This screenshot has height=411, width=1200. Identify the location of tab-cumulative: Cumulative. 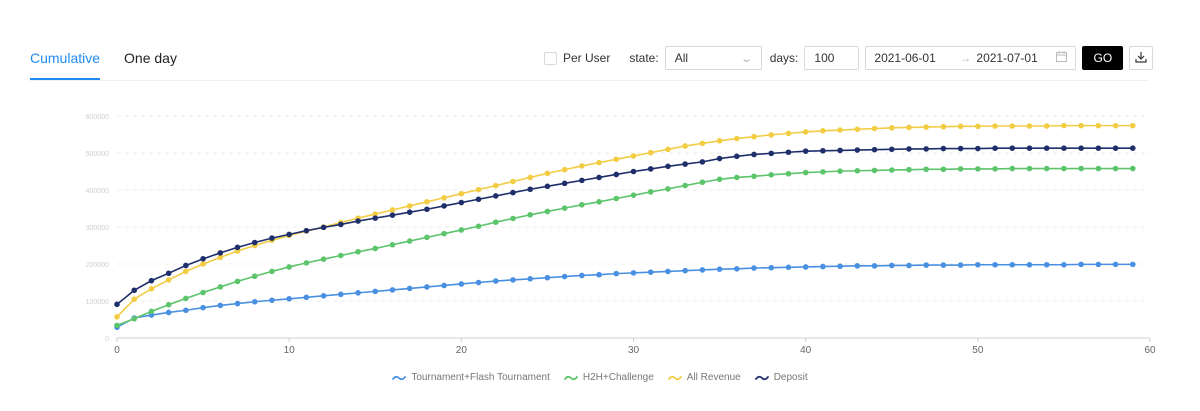
(65, 61).